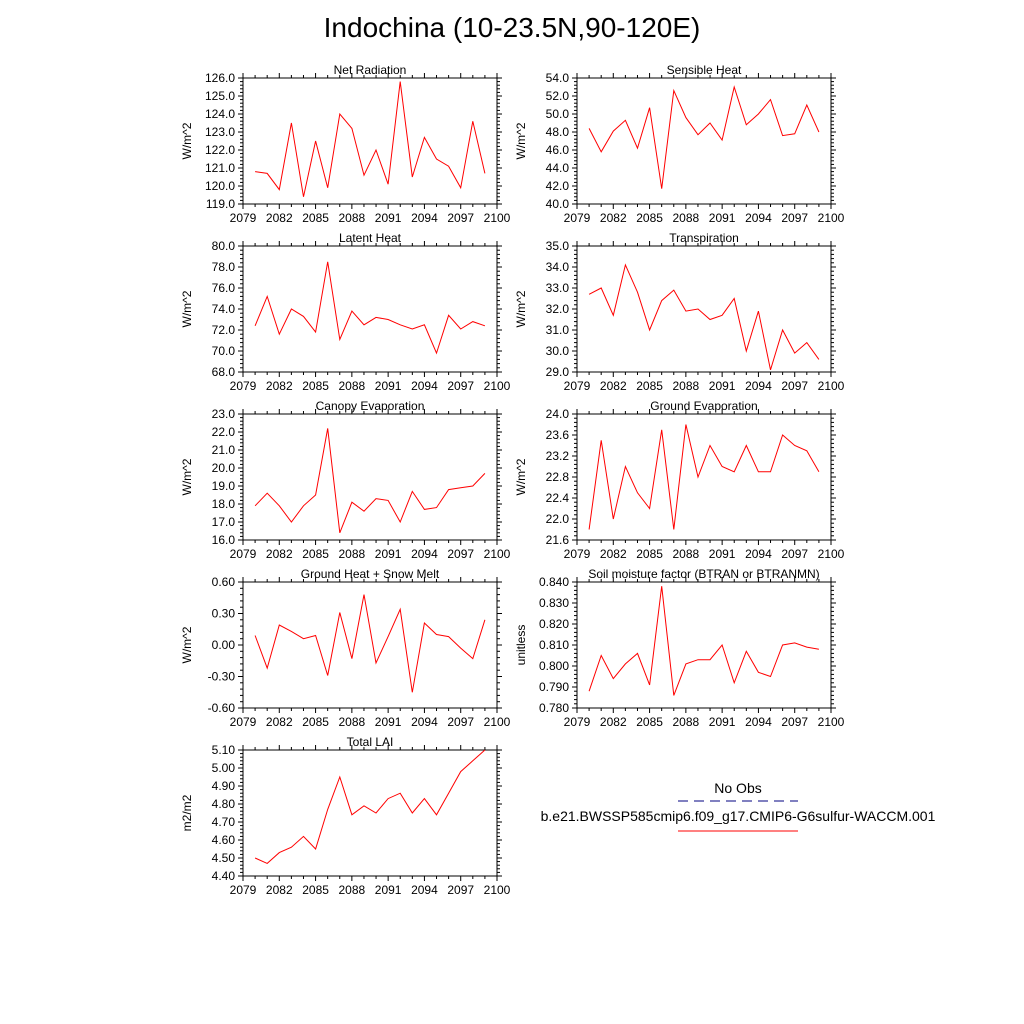 This screenshot has height=1024, width=1024. I want to click on y-tick-label: 125.0, so click(220, 96).